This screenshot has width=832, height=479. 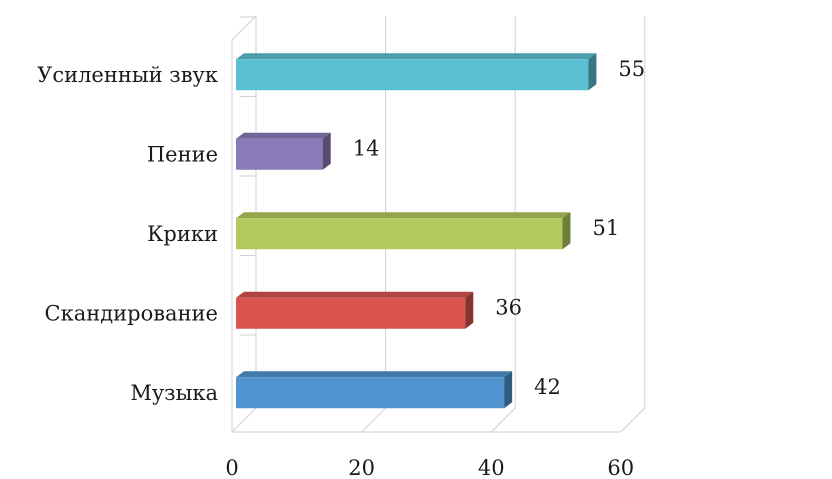 What do you see at coordinates (547, 387) in the screenshot?
I see `data-label: 42` at bounding box center [547, 387].